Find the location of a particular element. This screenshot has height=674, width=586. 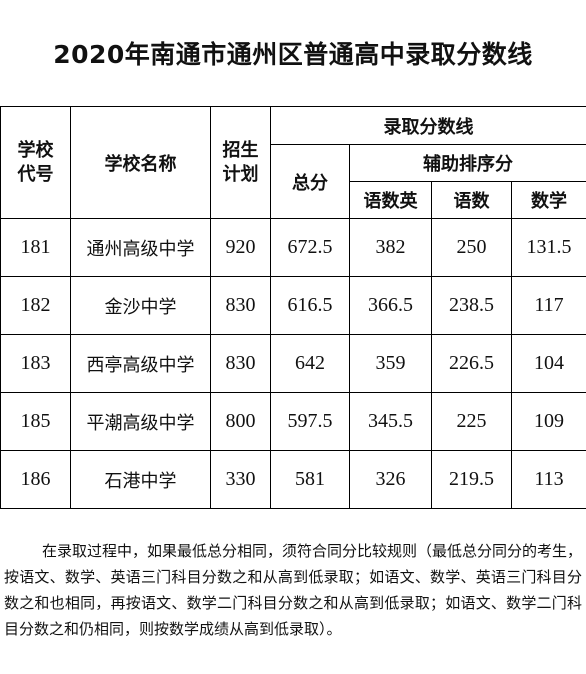

school-name-cell: 金沙中学 is located at coordinates (140, 305).